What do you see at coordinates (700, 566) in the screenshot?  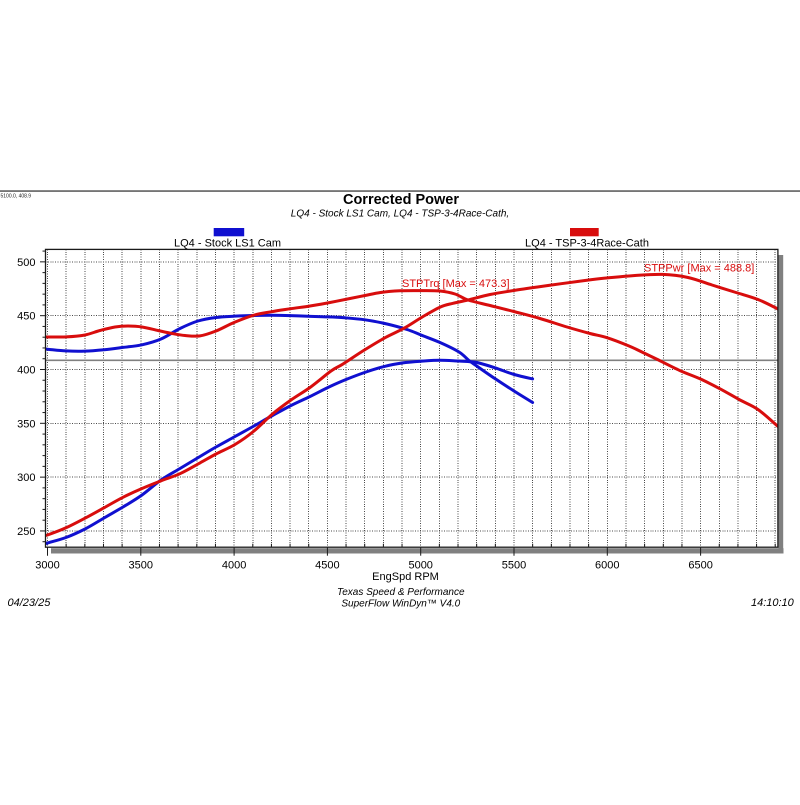 I see `svg-text: 6500` at bounding box center [700, 566].